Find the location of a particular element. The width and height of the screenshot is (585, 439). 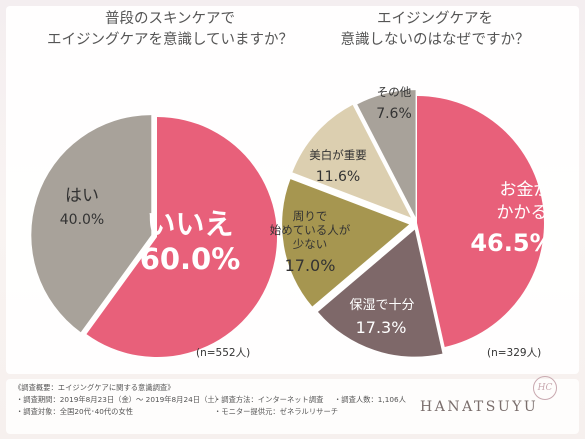

slice-label-okane-2: かかる is located at coordinates (522, 213).